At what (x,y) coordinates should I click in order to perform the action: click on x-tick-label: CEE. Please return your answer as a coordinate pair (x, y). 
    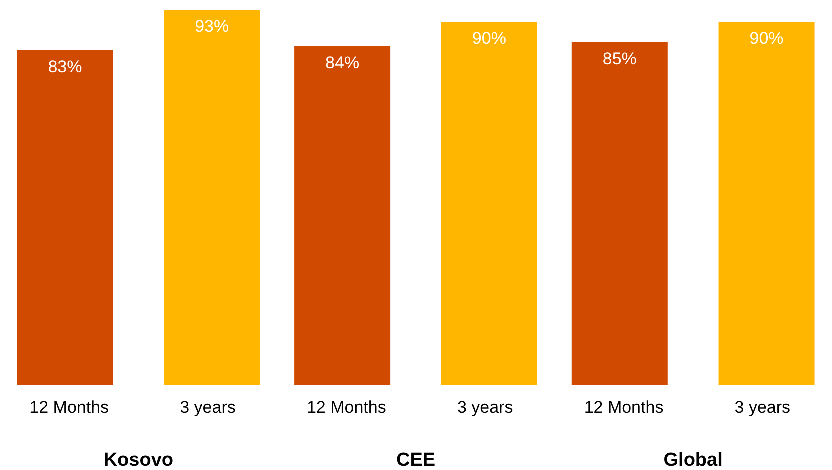
    Looking at the image, I should click on (416, 460).